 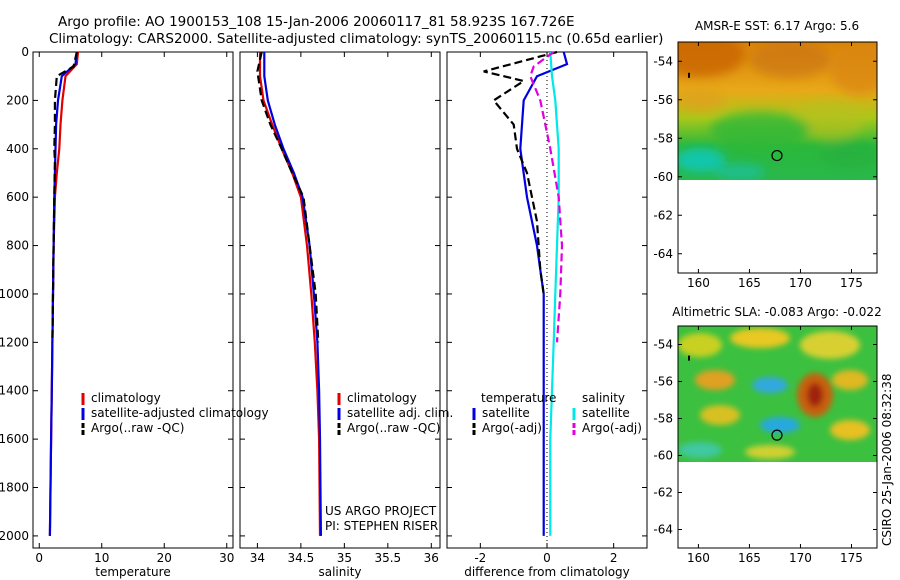 What do you see at coordinates (777, 26) in the screenshot?
I see `sst-map-title: AMSR-E SST: 6.17 Argo: 5.6` at bounding box center [777, 26].